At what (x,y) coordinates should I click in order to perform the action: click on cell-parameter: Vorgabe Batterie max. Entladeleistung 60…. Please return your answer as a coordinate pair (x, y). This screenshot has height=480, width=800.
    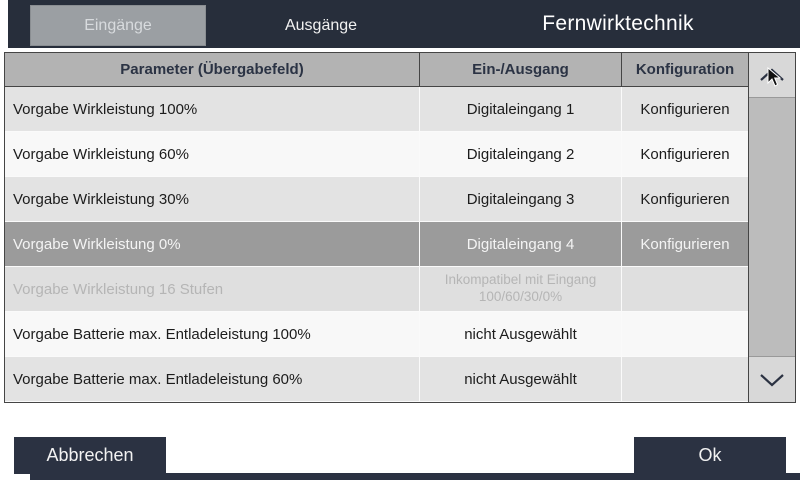
    Looking at the image, I should click on (212, 379).